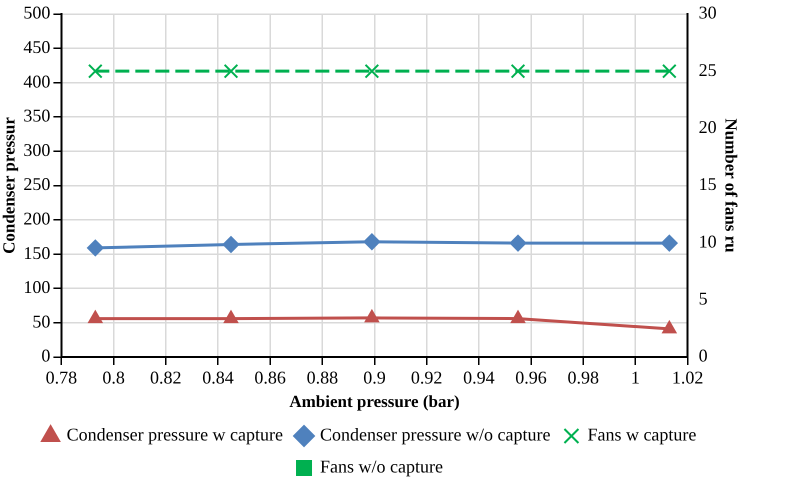 This screenshot has height=487, width=801. What do you see at coordinates (36, 252) in the screenshot?
I see `y-tick-label: 150` at bounding box center [36, 252].